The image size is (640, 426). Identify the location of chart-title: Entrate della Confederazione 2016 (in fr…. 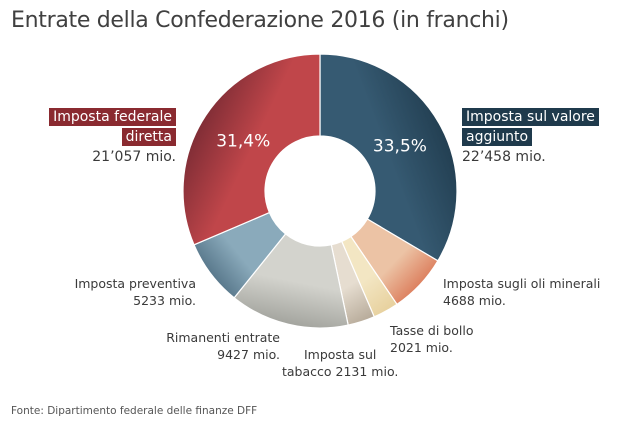
(260, 20).